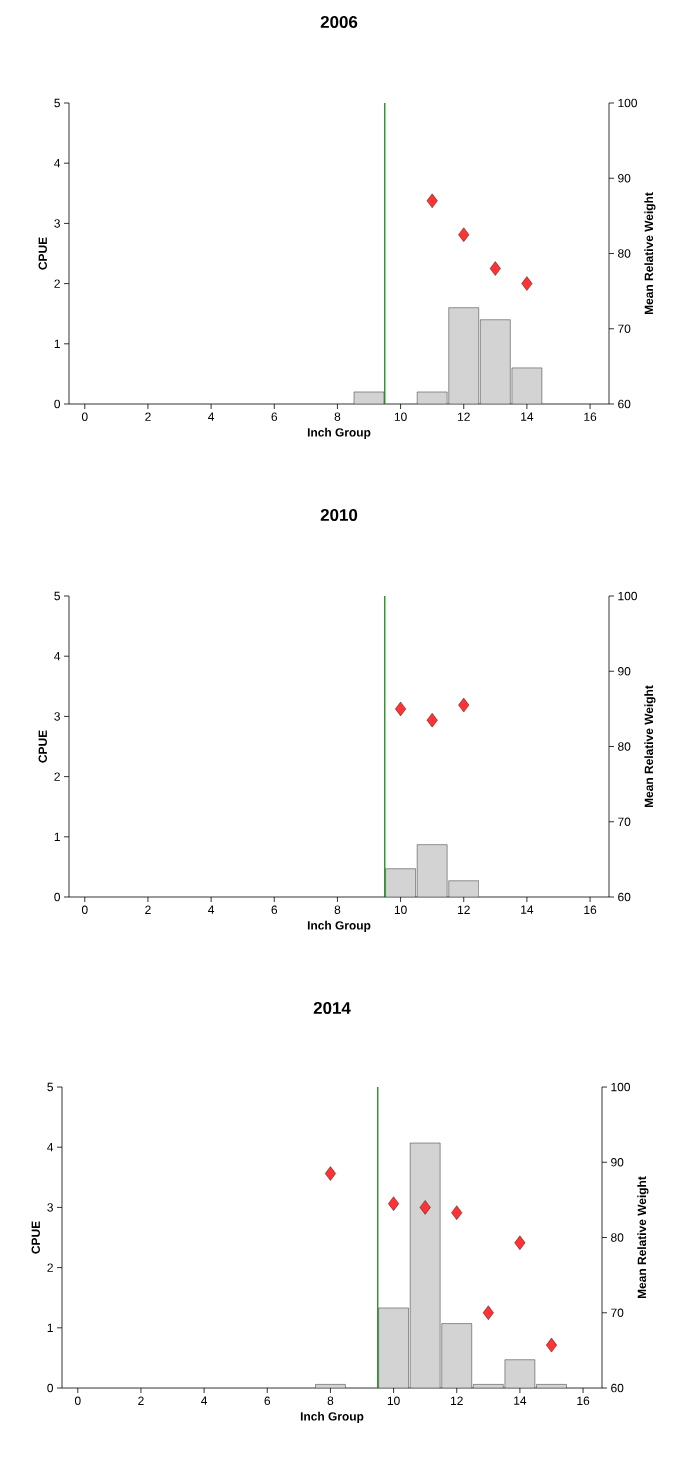  Describe the element at coordinates (339, 515) in the screenshot. I see `chart-title: 2010` at that location.